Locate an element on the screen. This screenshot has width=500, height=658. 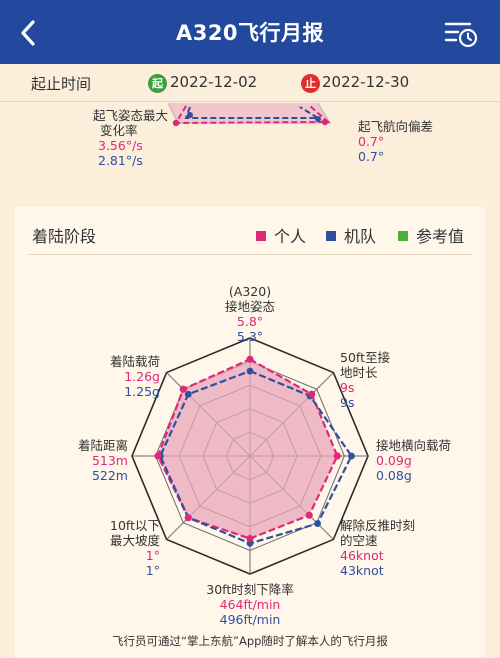
axis-2-fleet: 0.08g is located at coordinates (394, 475).